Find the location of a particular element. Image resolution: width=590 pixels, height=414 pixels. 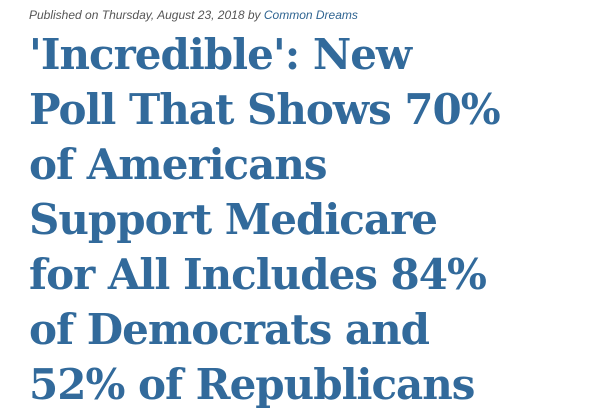

headline-line: of Americans is located at coordinates (178, 164).